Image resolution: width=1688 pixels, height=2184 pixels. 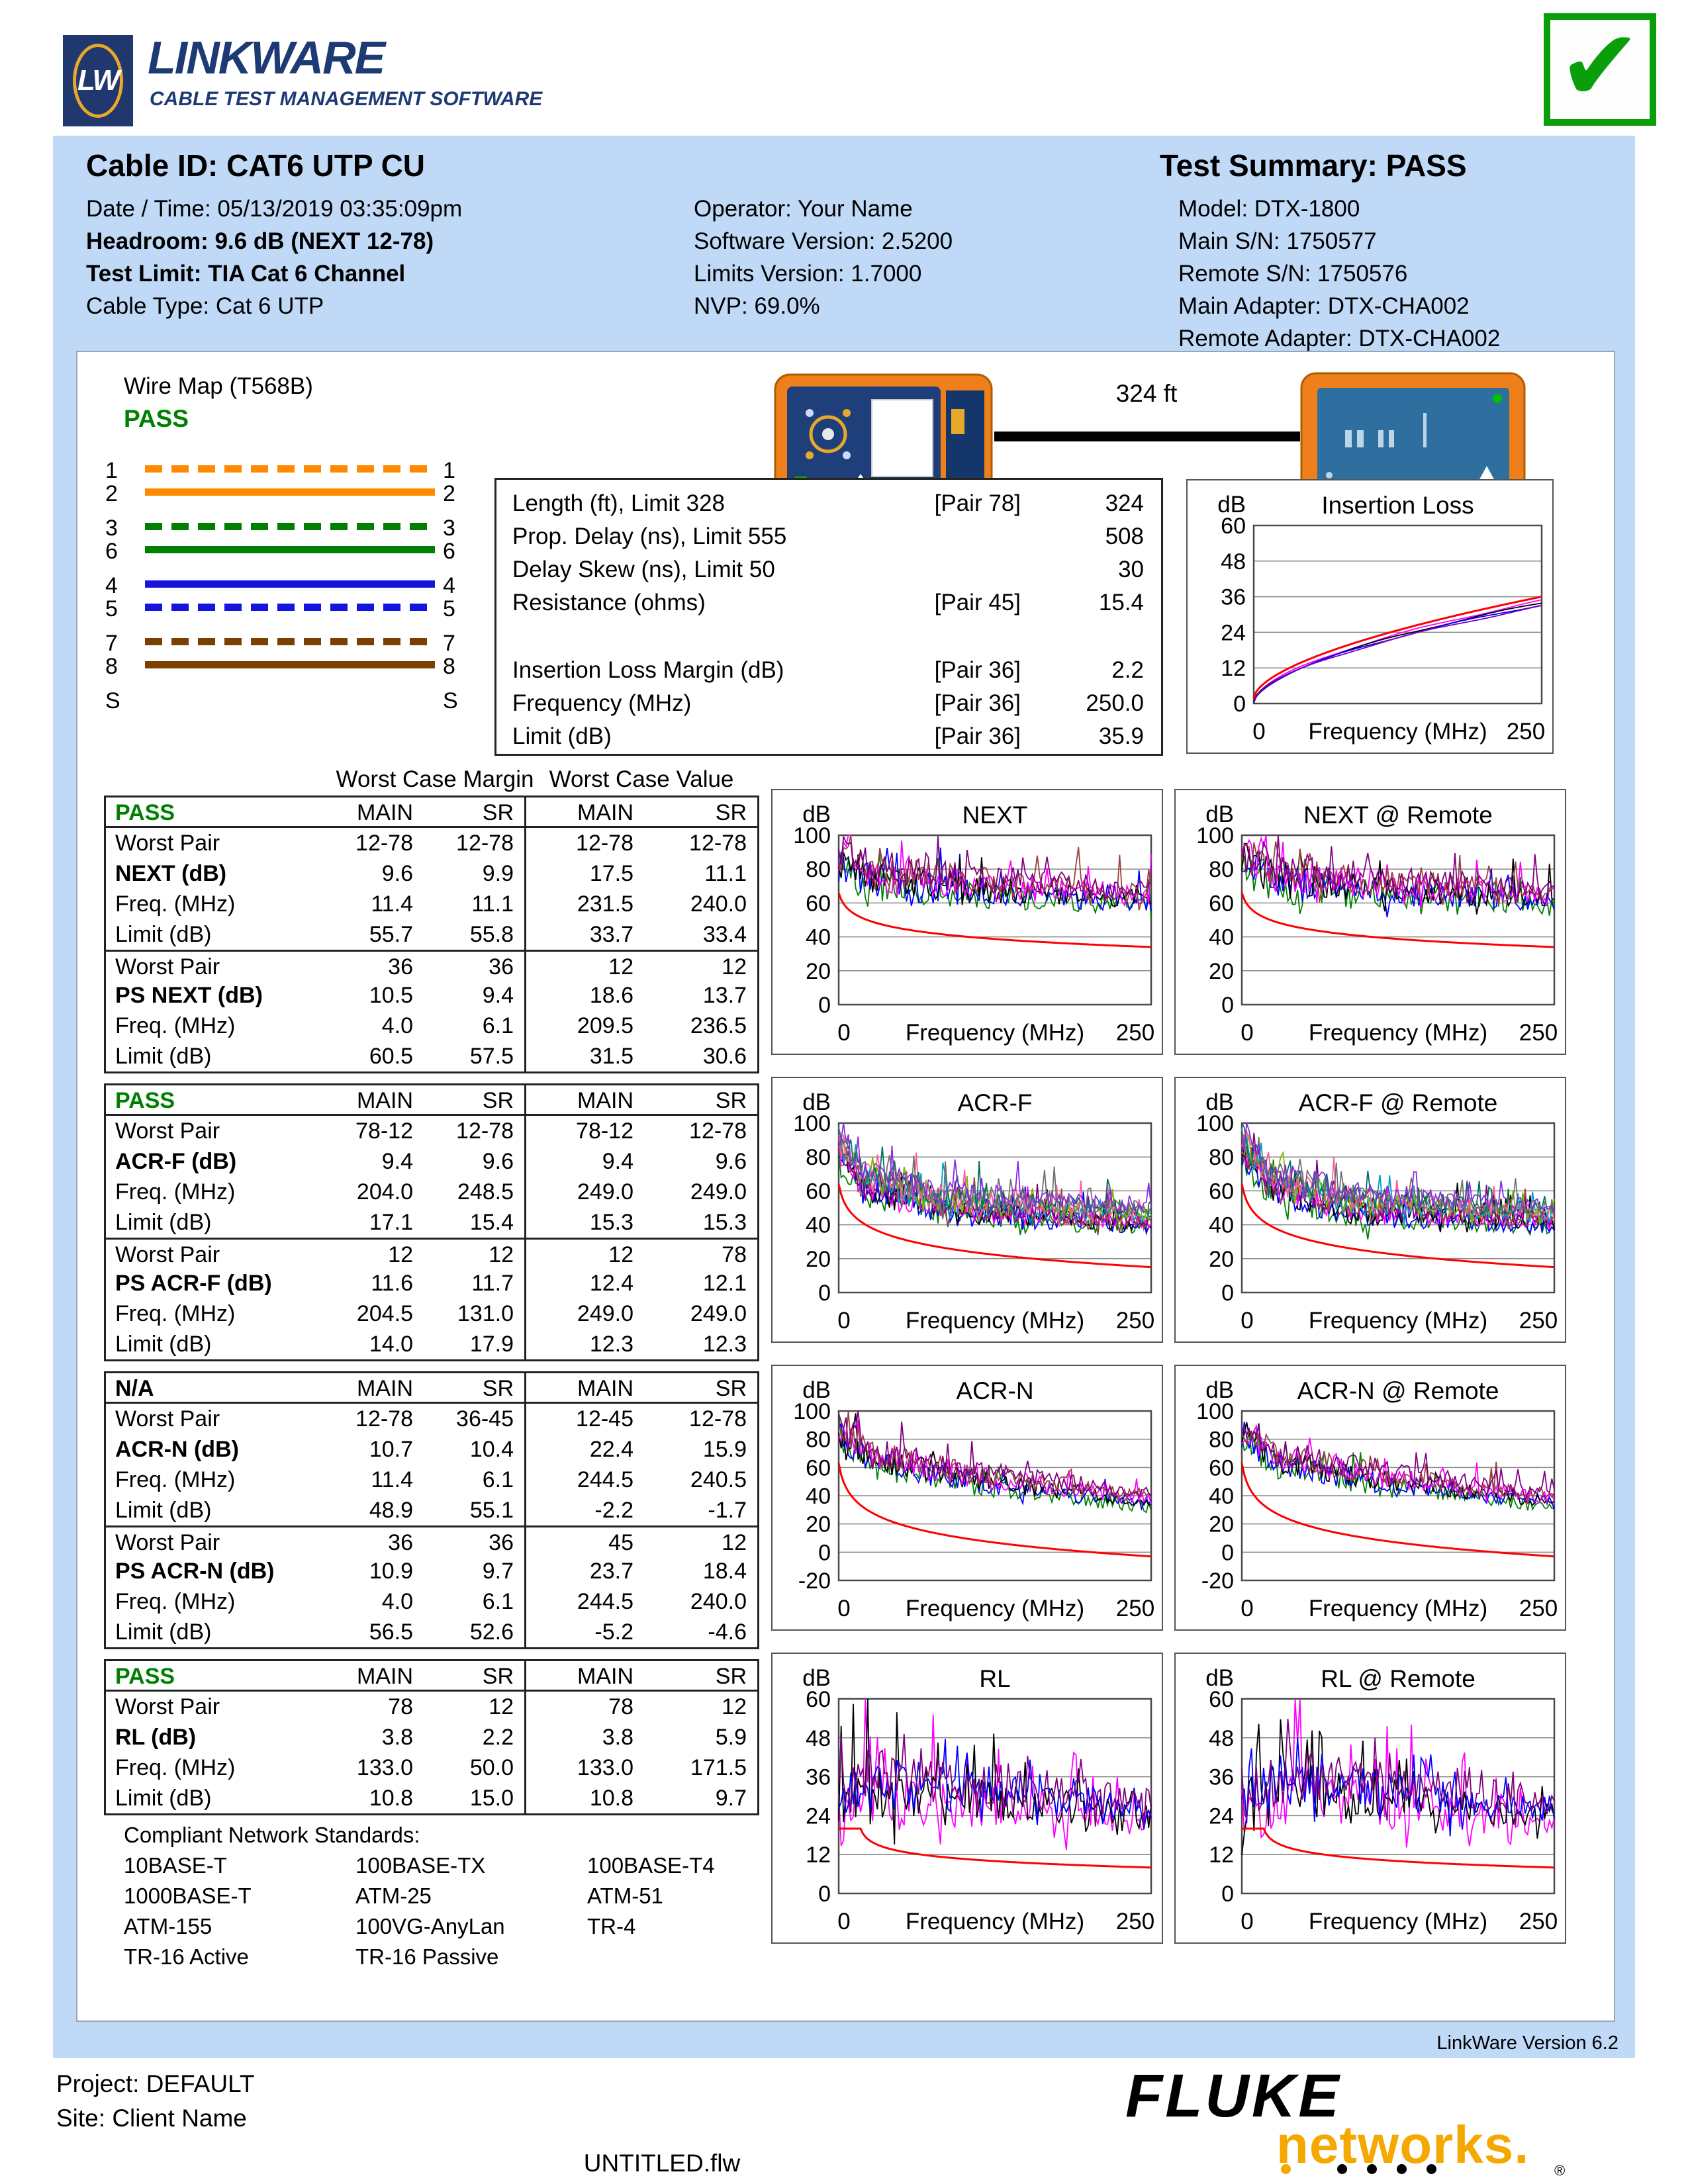 What do you see at coordinates (1147, 437) in the screenshot?
I see `cable-line` at bounding box center [1147, 437].